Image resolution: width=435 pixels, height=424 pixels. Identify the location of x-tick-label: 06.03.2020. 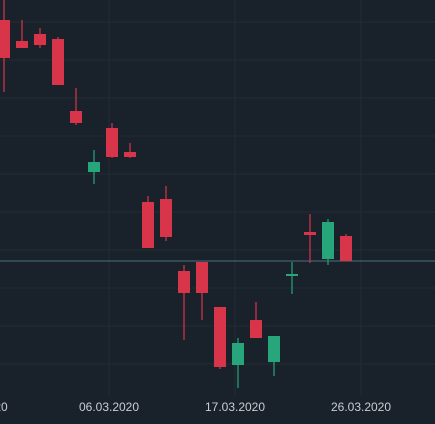
(109, 407).